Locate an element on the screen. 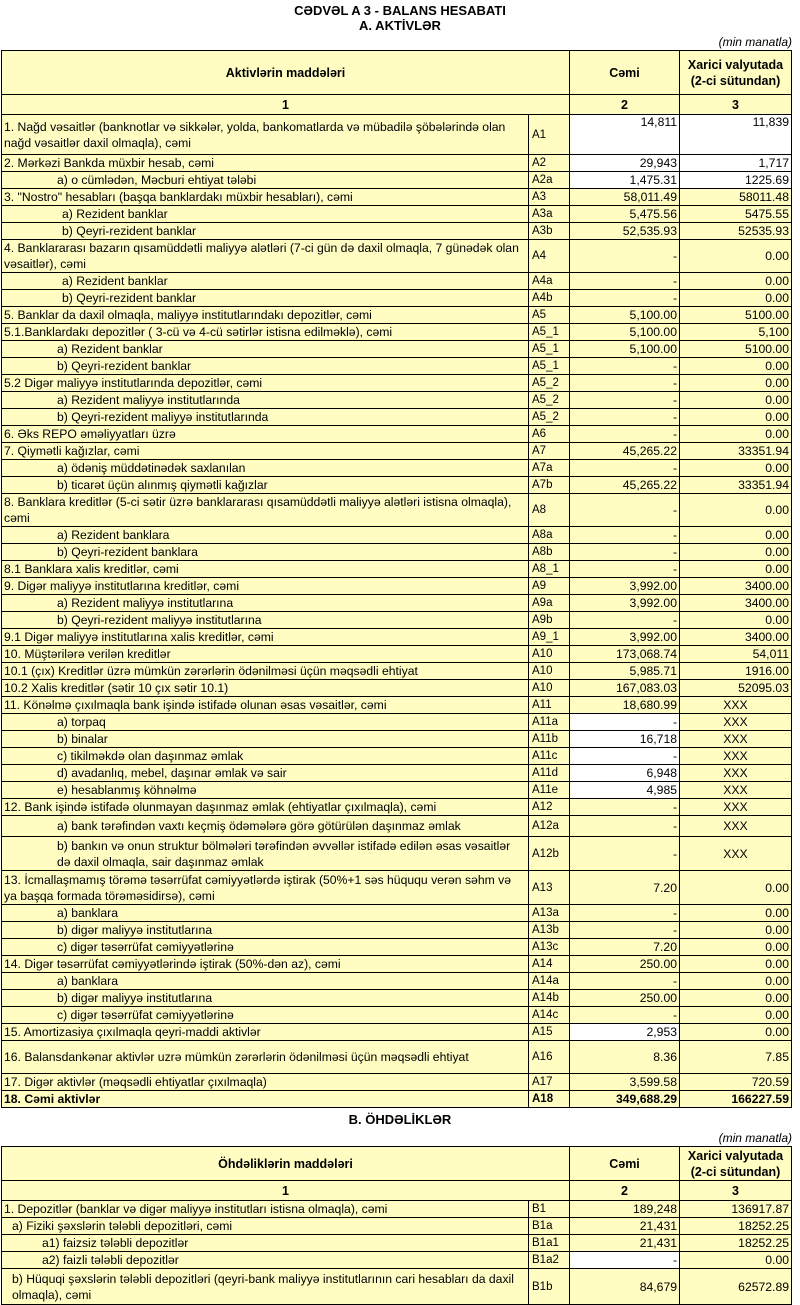 The height and width of the screenshot is (1305, 800). row-code: A10 is located at coordinates (549, 654).